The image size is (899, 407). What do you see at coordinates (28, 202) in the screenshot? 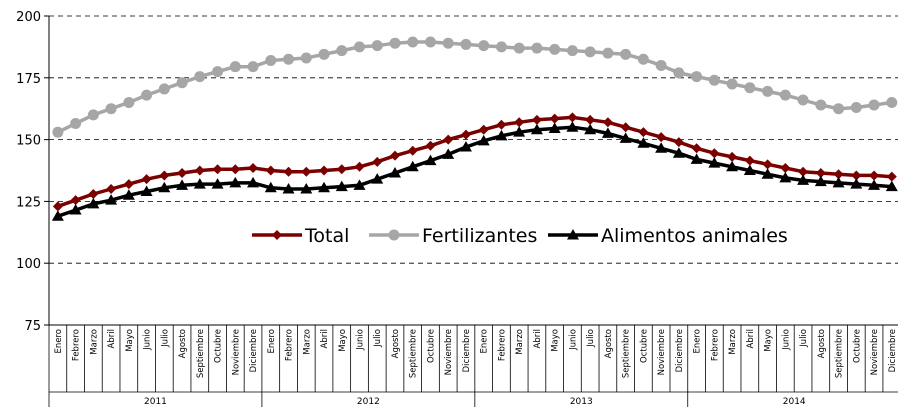
I see `y-tick-label: 125` at bounding box center [28, 202].